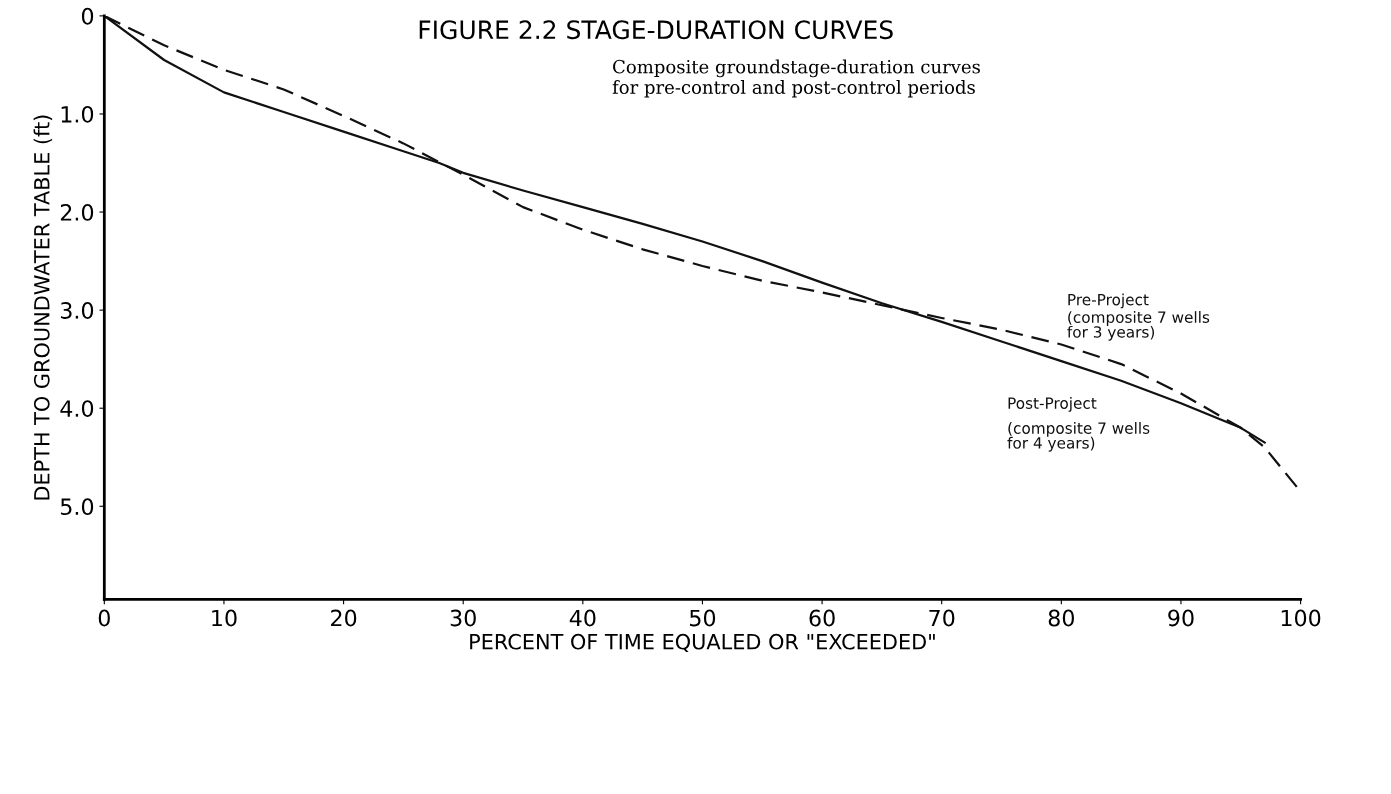 The width and height of the screenshot is (1391, 794). Describe the element at coordinates (77, 212) in the screenshot. I see `y-tick-label: 2.0` at that location.